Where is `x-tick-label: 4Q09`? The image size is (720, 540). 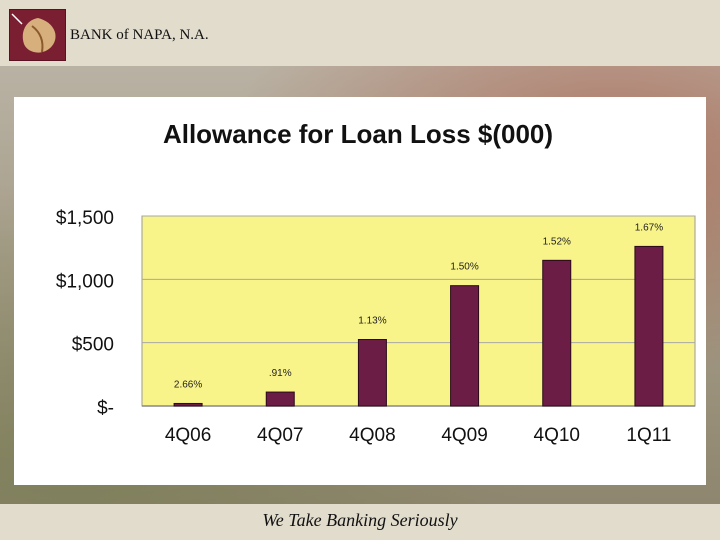 x-tick-label: 4Q09 is located at coordinates (464, 435).